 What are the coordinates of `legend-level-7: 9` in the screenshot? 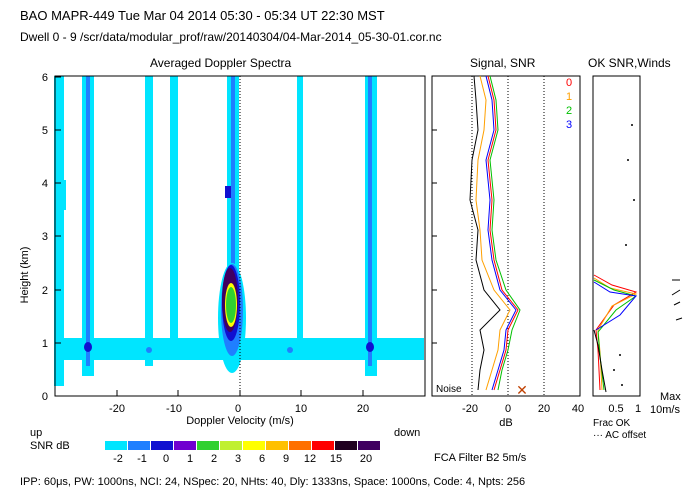 It's located at (286, 459).